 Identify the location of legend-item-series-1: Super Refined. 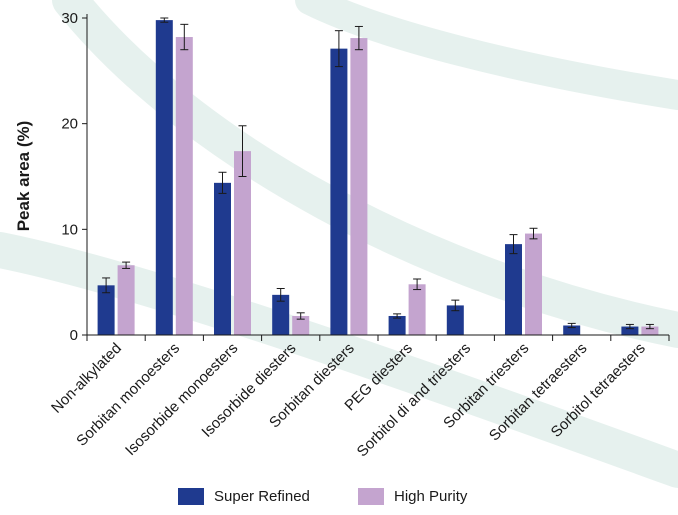
(244, 496).